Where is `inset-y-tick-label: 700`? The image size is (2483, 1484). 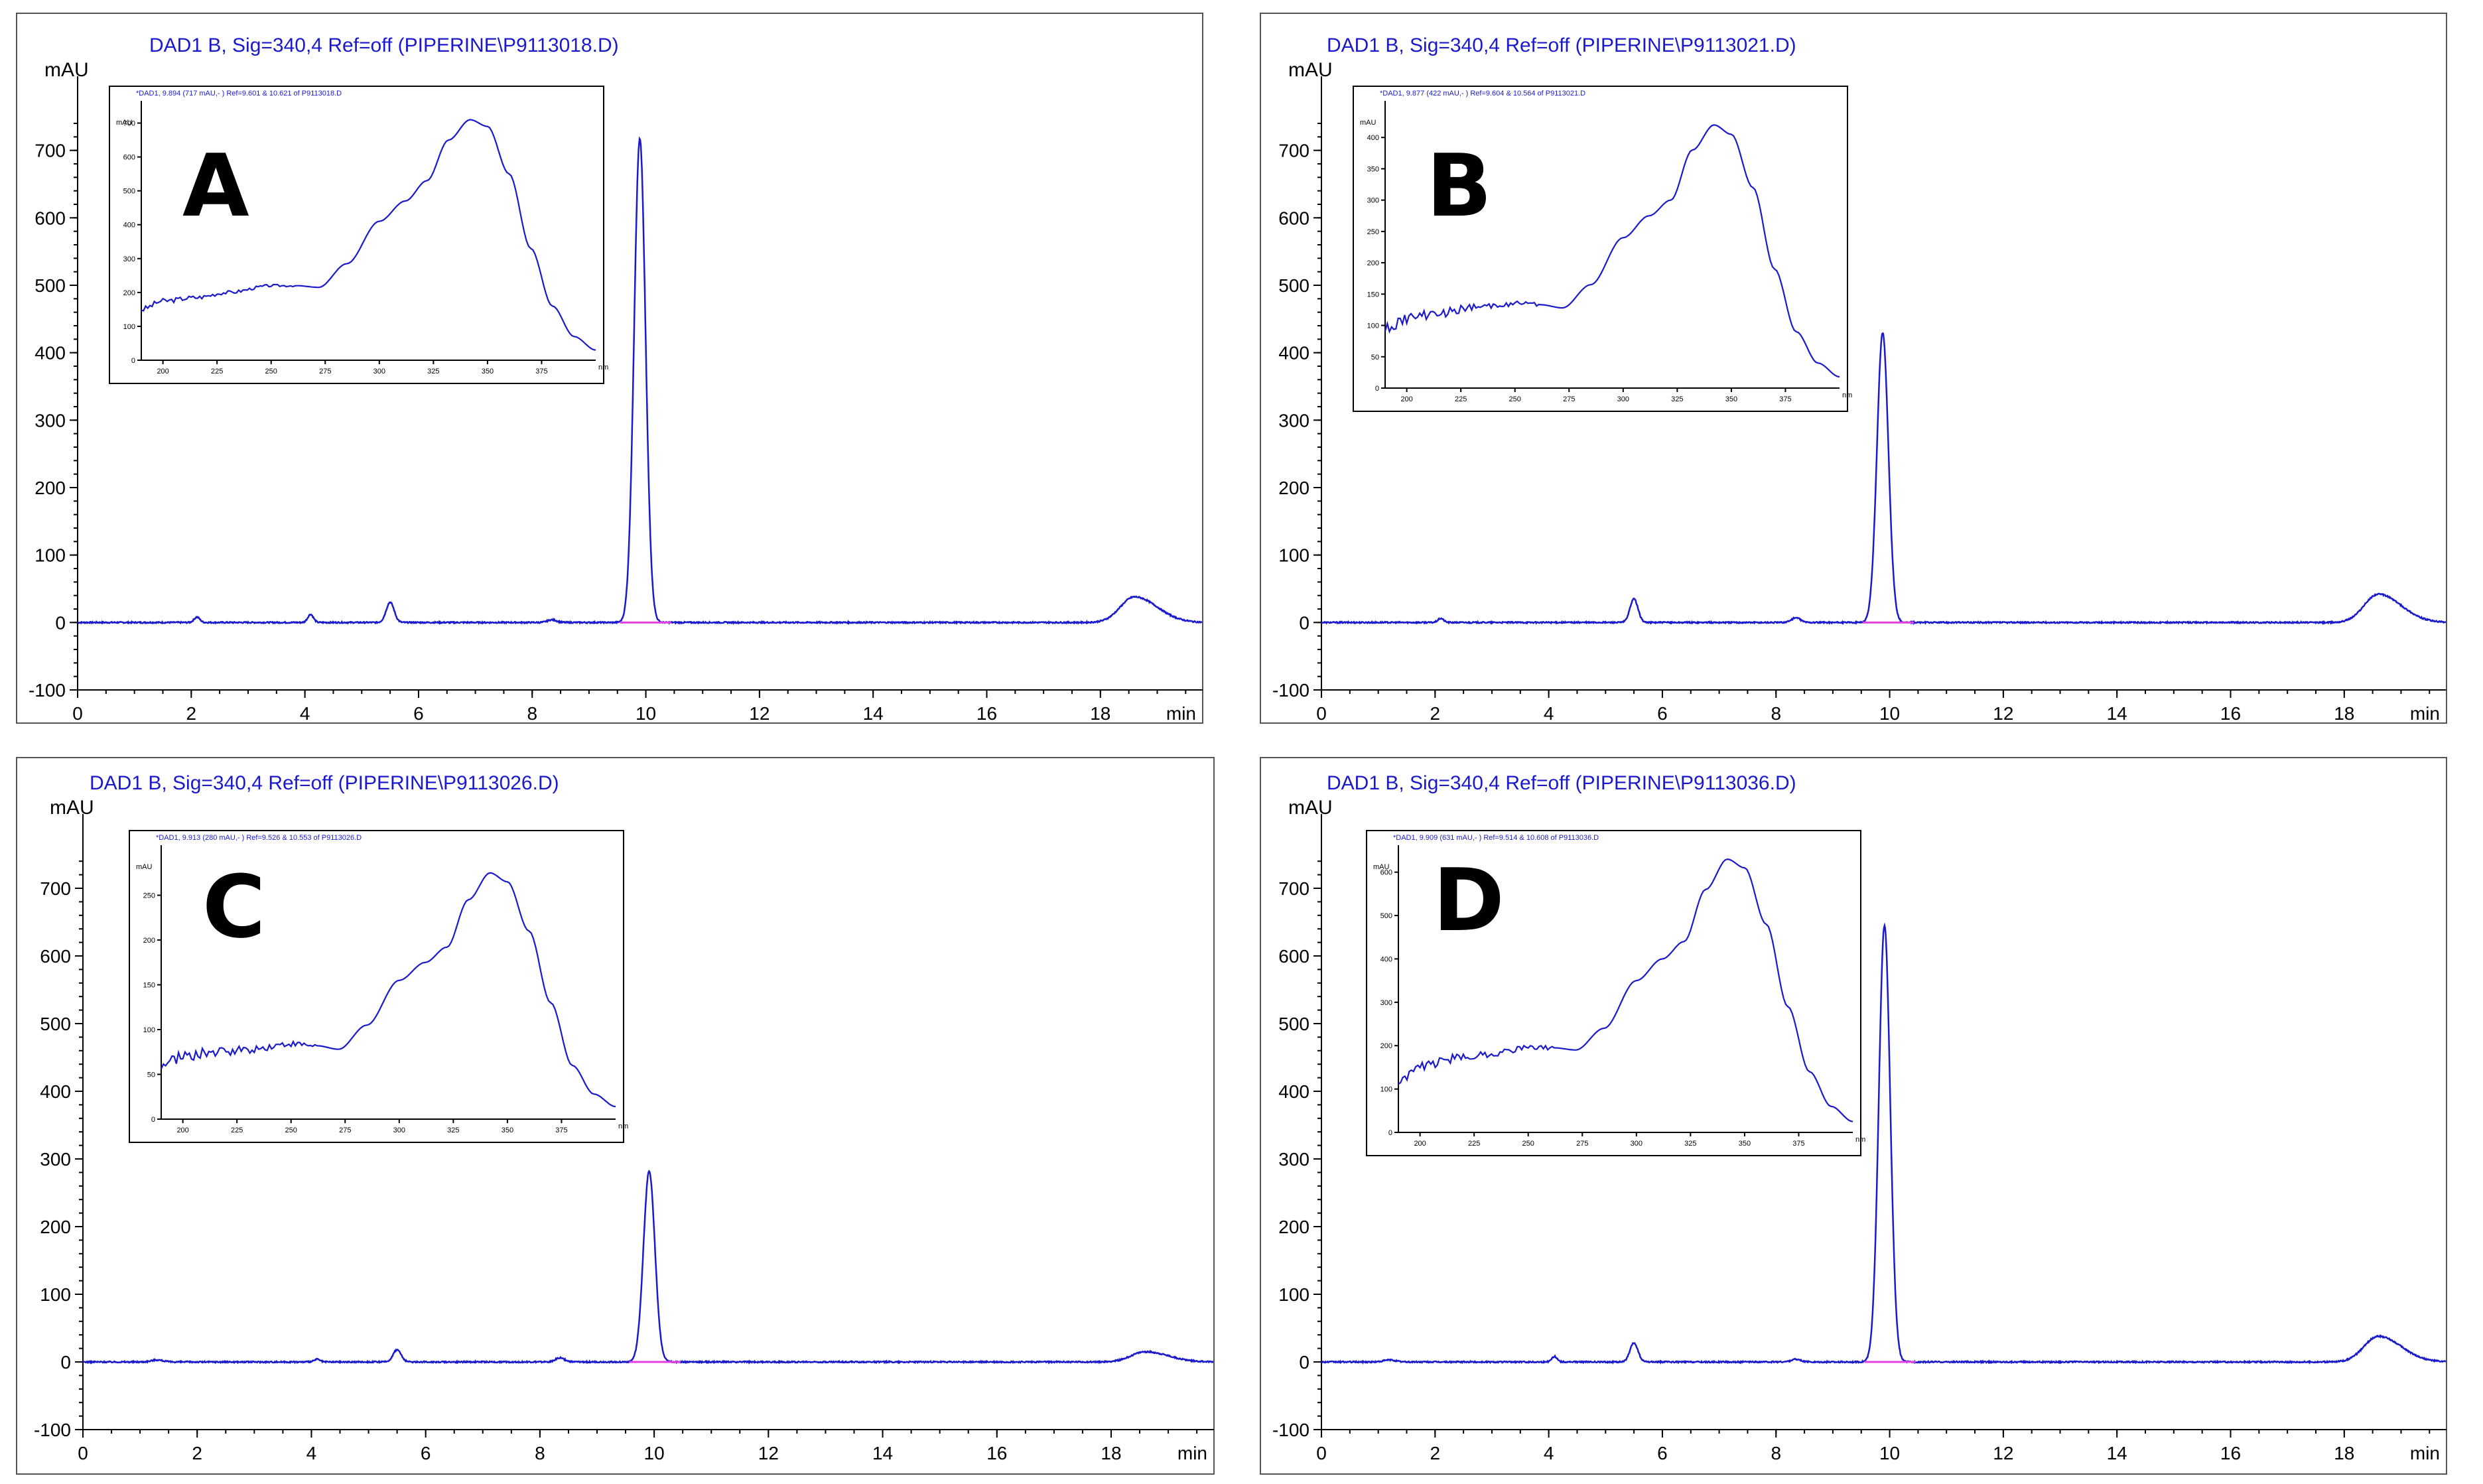
inset-y-tick-label: 700 is located at coordinates (129, 124).